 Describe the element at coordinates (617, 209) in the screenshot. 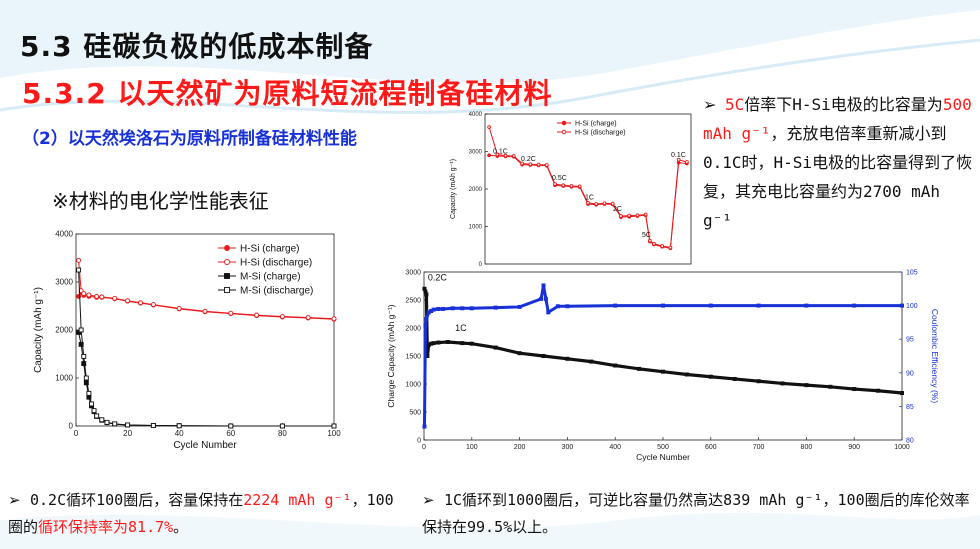

I see `rate-annotation: 2C` at that location.